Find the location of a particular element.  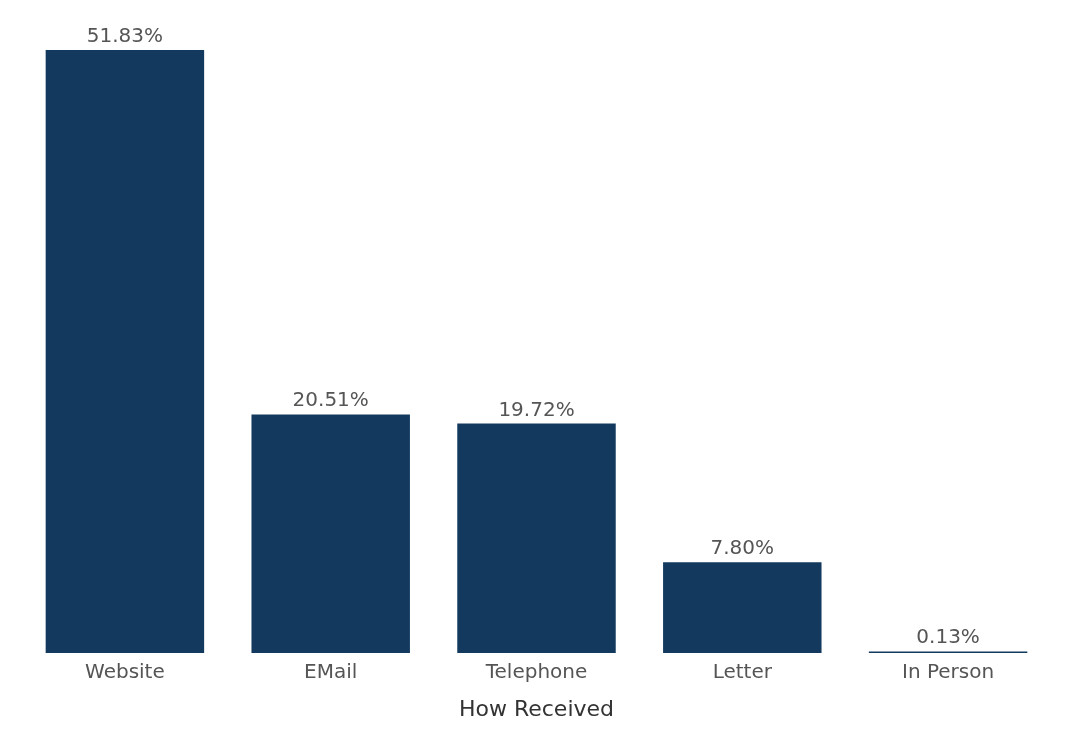

data-label: 19.72% is located at coordinates (536, 408).